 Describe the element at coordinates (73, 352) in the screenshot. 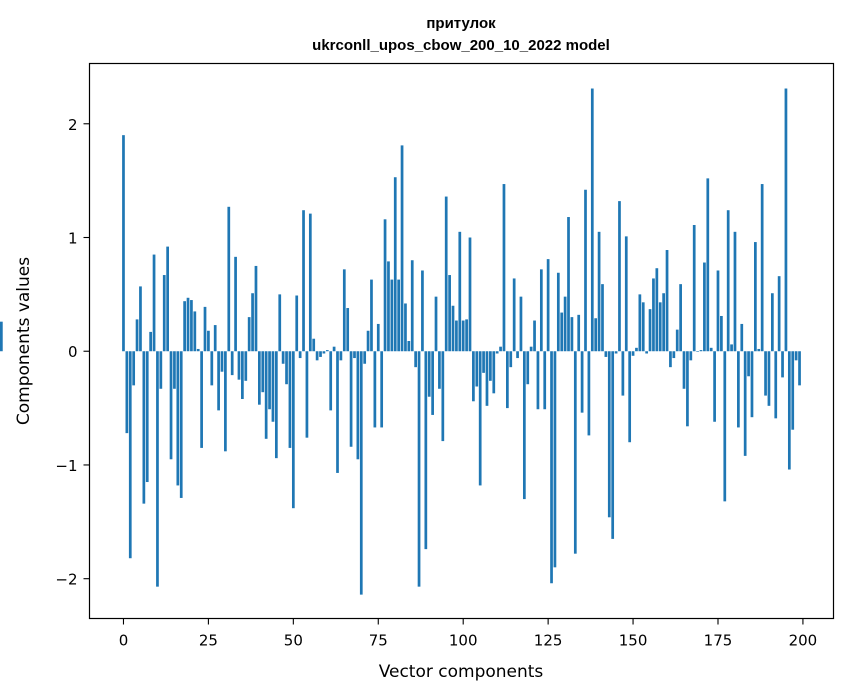

I see `y-tick-label: 0` at that location.